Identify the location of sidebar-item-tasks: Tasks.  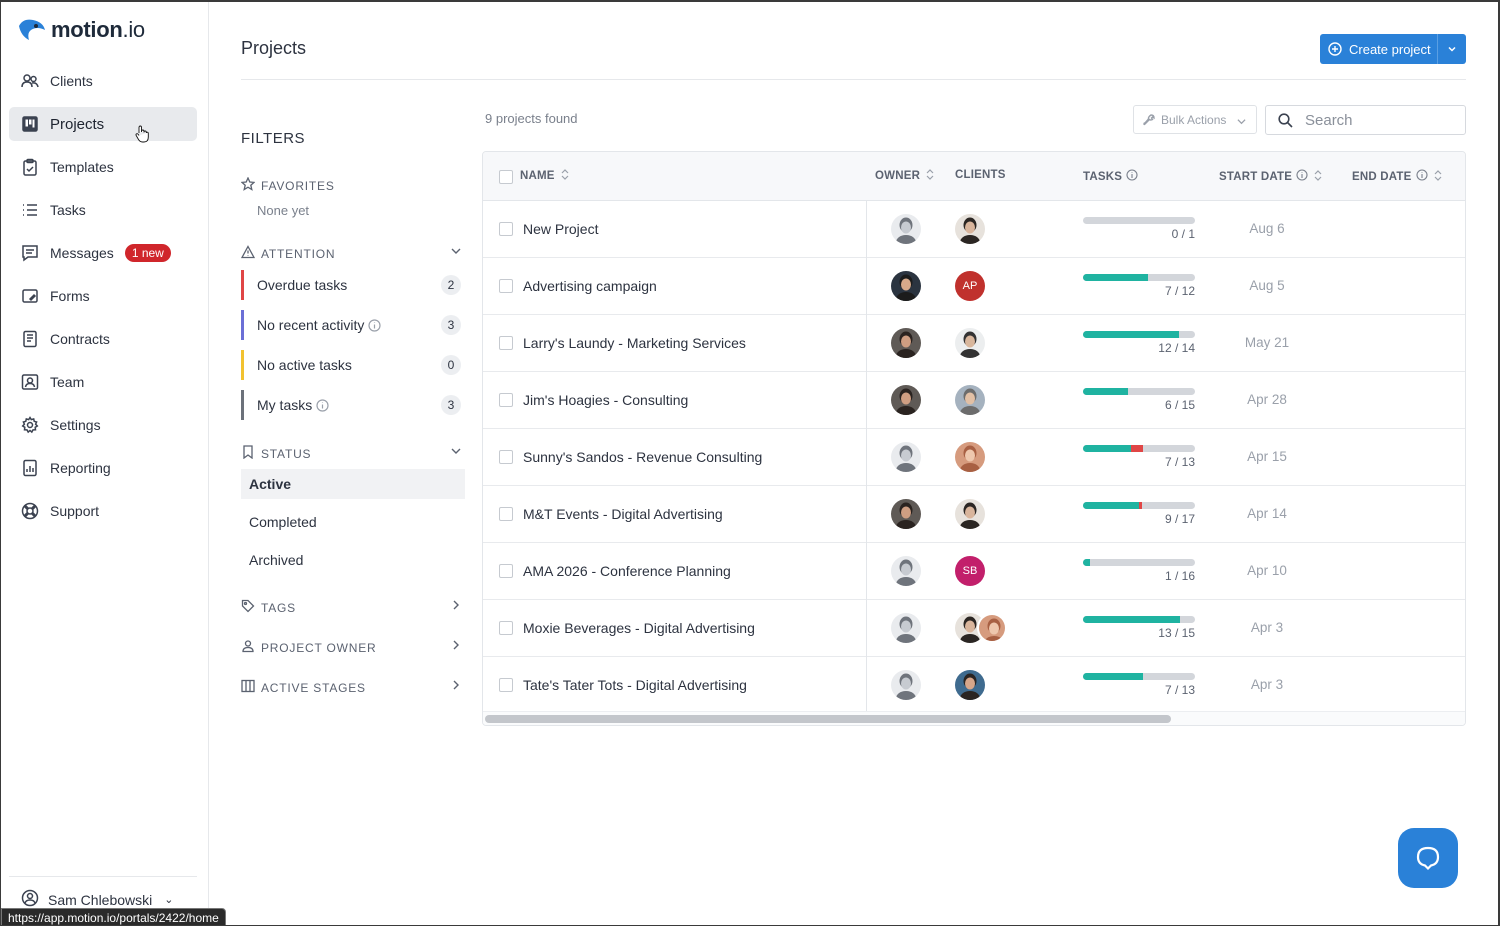
(103, 210).